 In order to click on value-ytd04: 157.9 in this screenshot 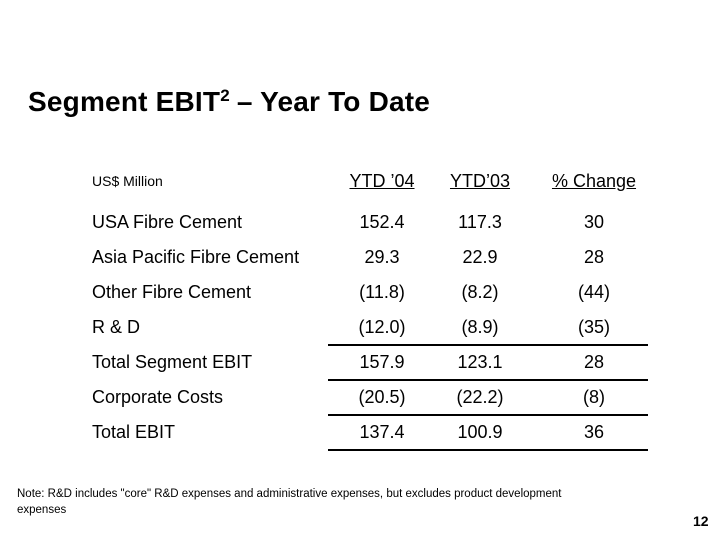, I will do `click(382, 362)`.